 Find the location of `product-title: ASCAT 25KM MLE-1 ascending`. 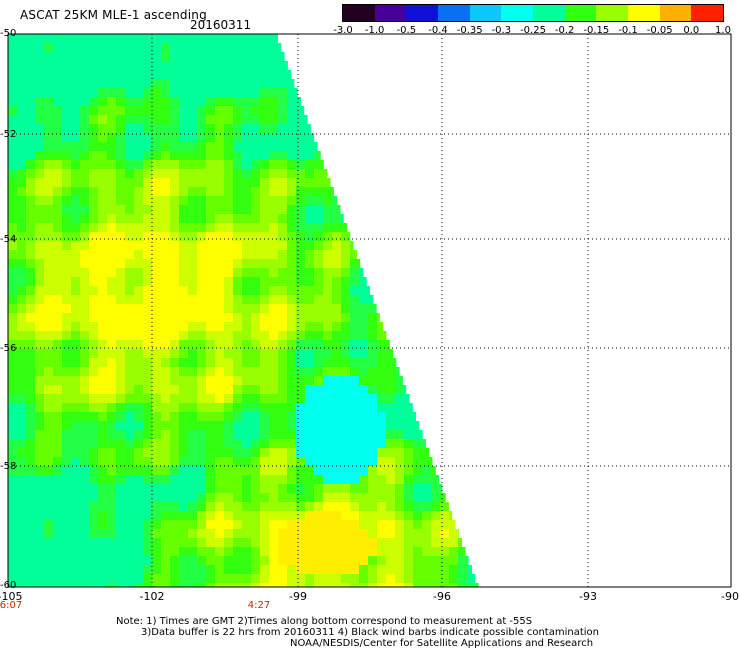

product-title: ASCAT 25KM MLE-1 ascending is located at coordinates (113, 15).